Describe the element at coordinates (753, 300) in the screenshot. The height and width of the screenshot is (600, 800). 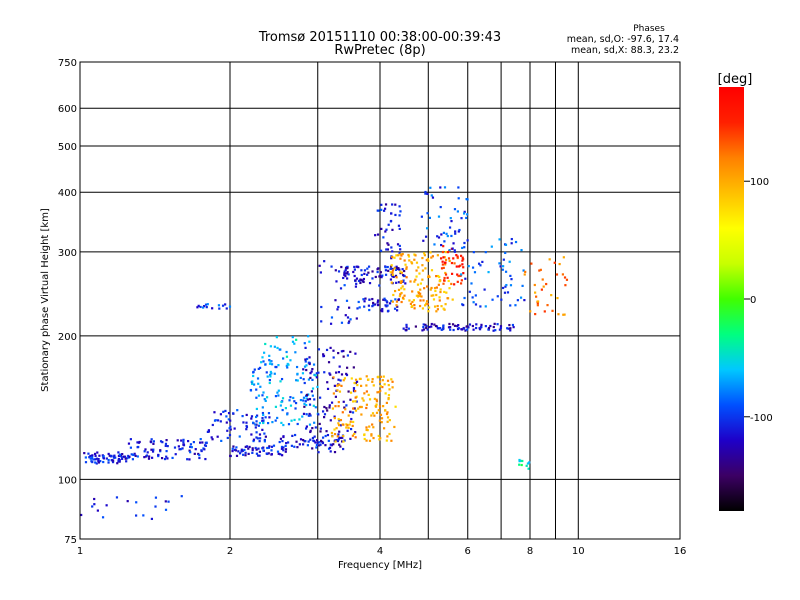
I see `colorbar-tick-label: 0` at that location.